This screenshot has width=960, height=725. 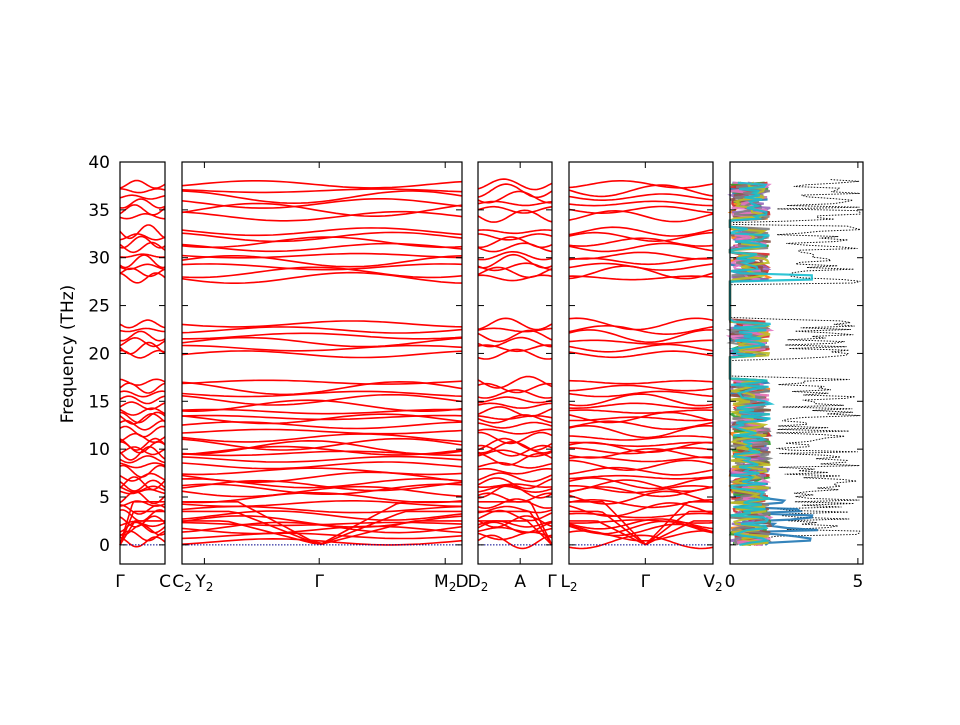 I want to click on y-tick-label: 0, so click(x=104, y=546).